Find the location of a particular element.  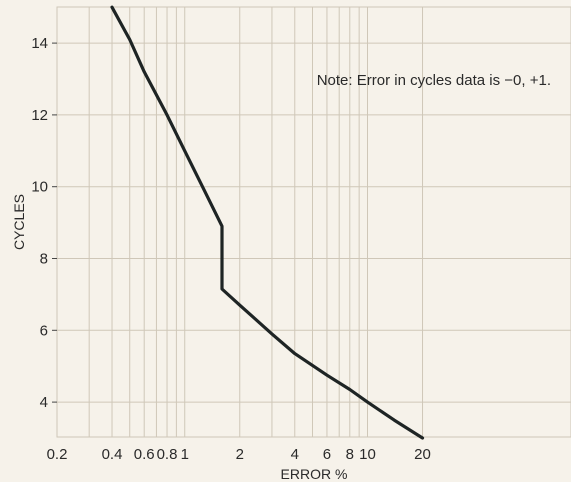

y-tick-label: 12 is located at coordinates (39, 115).